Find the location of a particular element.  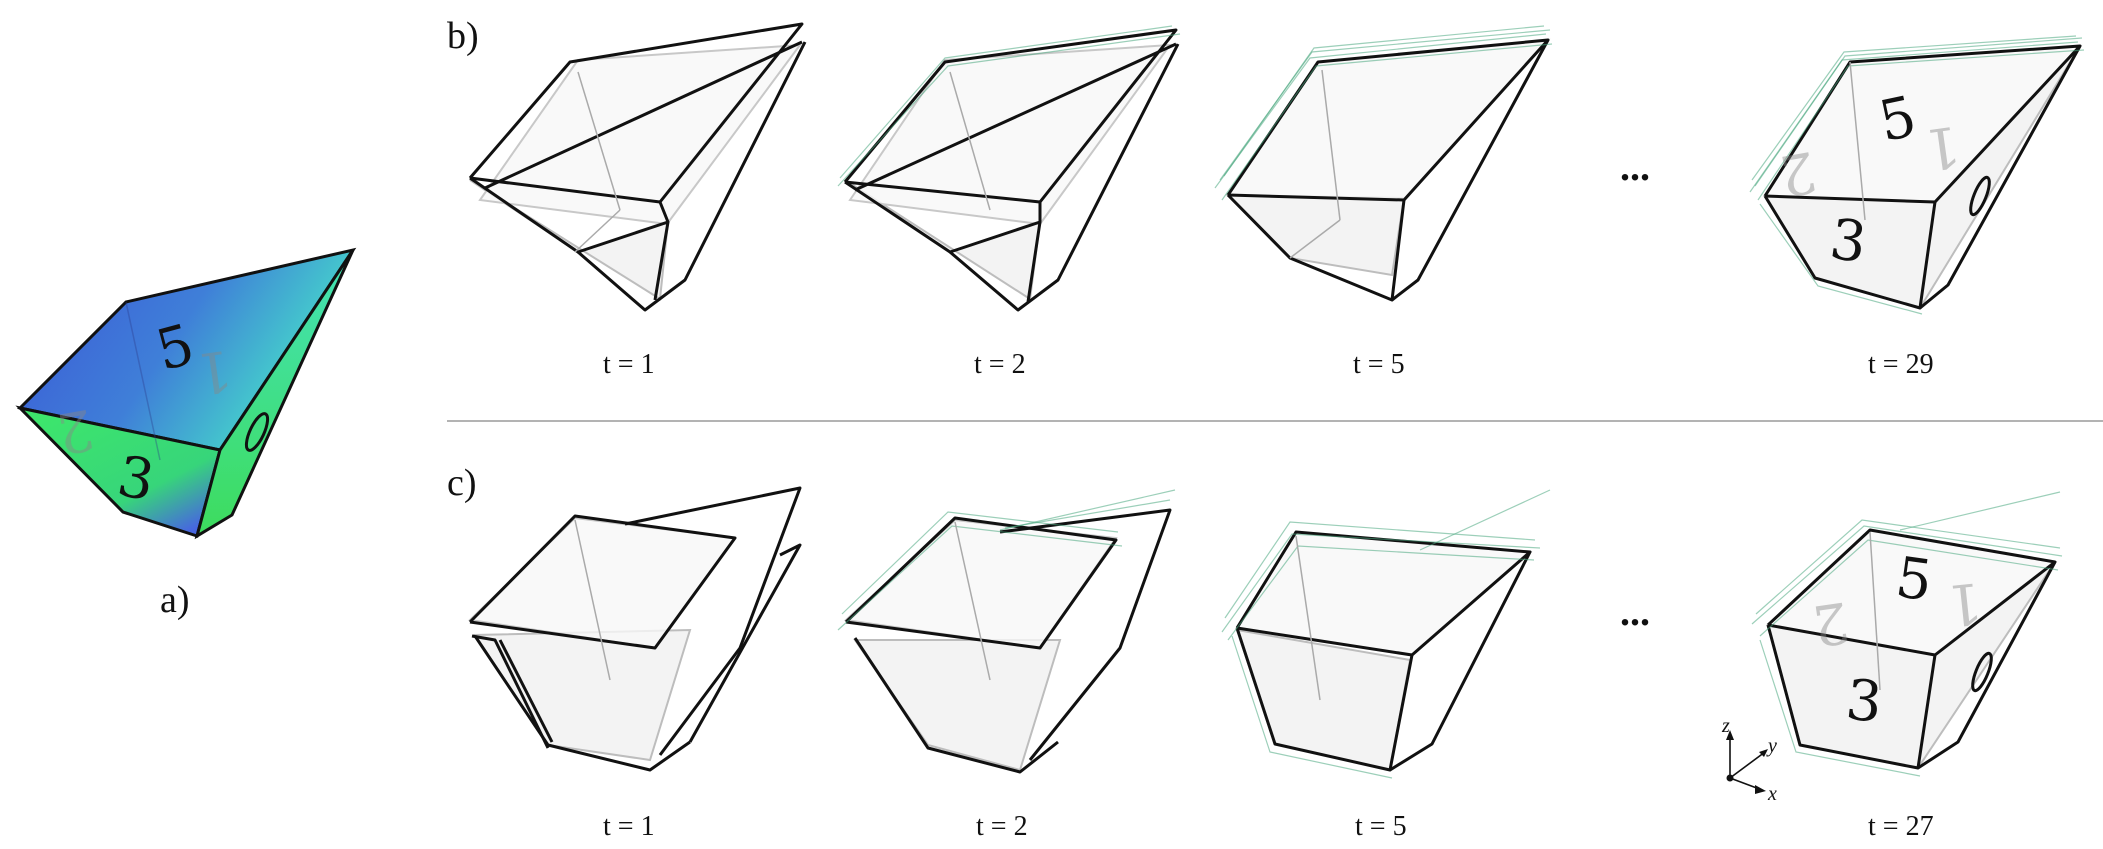

c-time-1: t = 1 is located at coordinates (629, 826).